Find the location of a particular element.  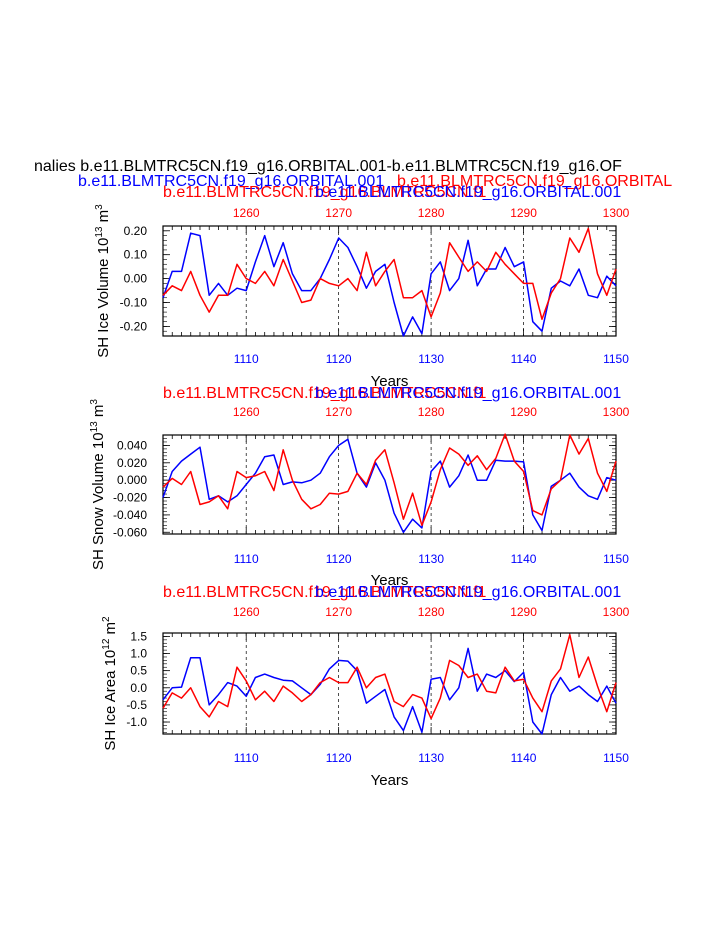

y-axis-label: SH Ice Area 1012 m2 is located at coordinates (110, 683).